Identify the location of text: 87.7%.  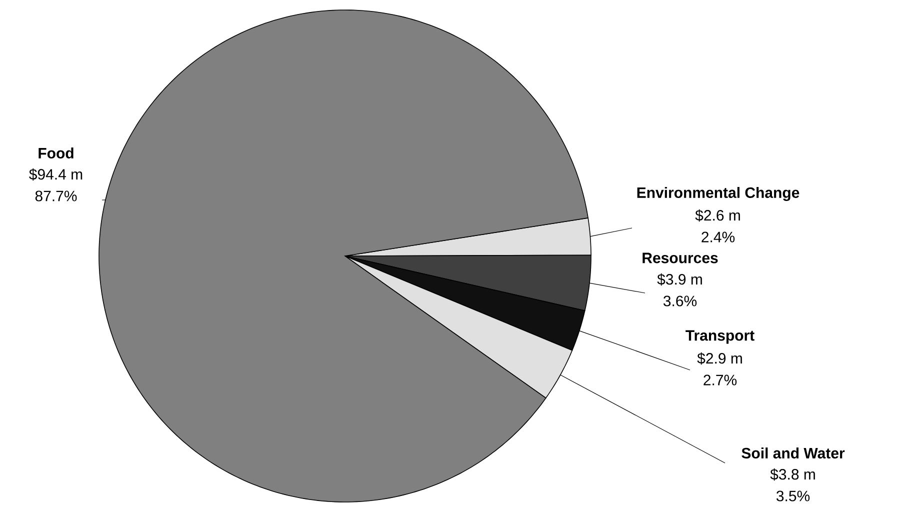
(56, 196).